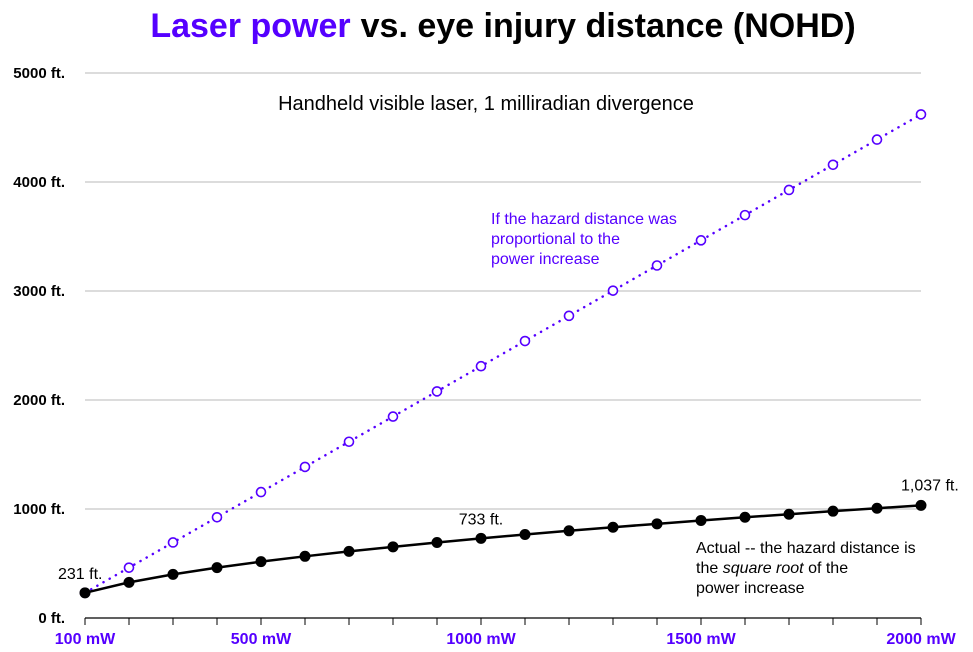  Describe the element at coordinates (555, 239) in the screenshot. I see `annotation-proportional-line-2: proportional to the` at that location.